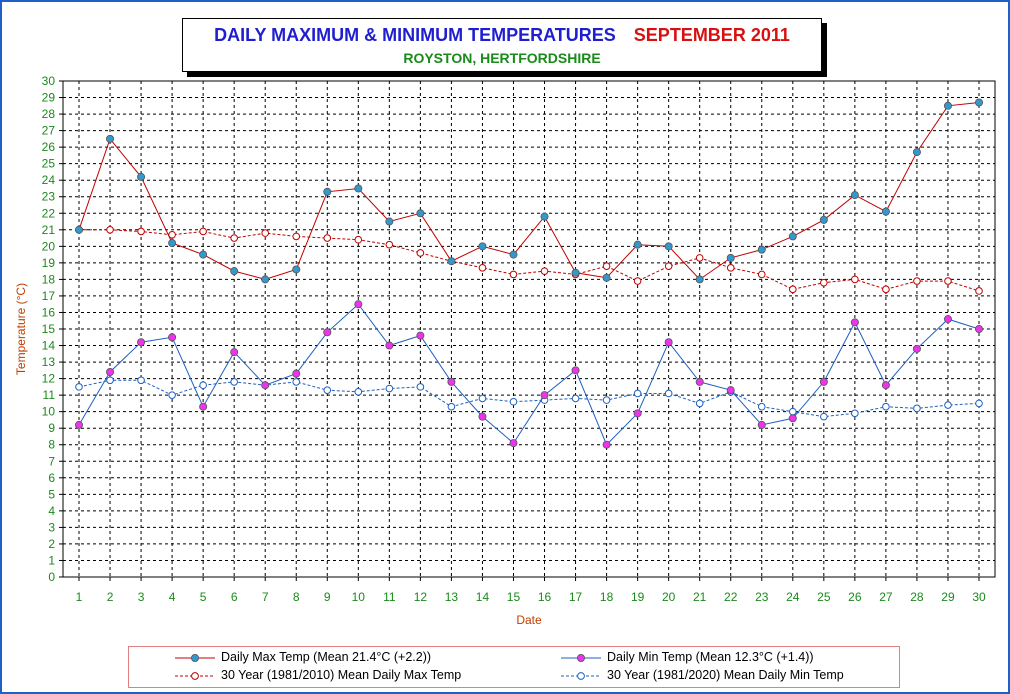 The width and height of the screenshot is (1010, 694). Describe the element at coordinates (700, 597) in the screenshot. I see `x-tick-label: 21` at that location.